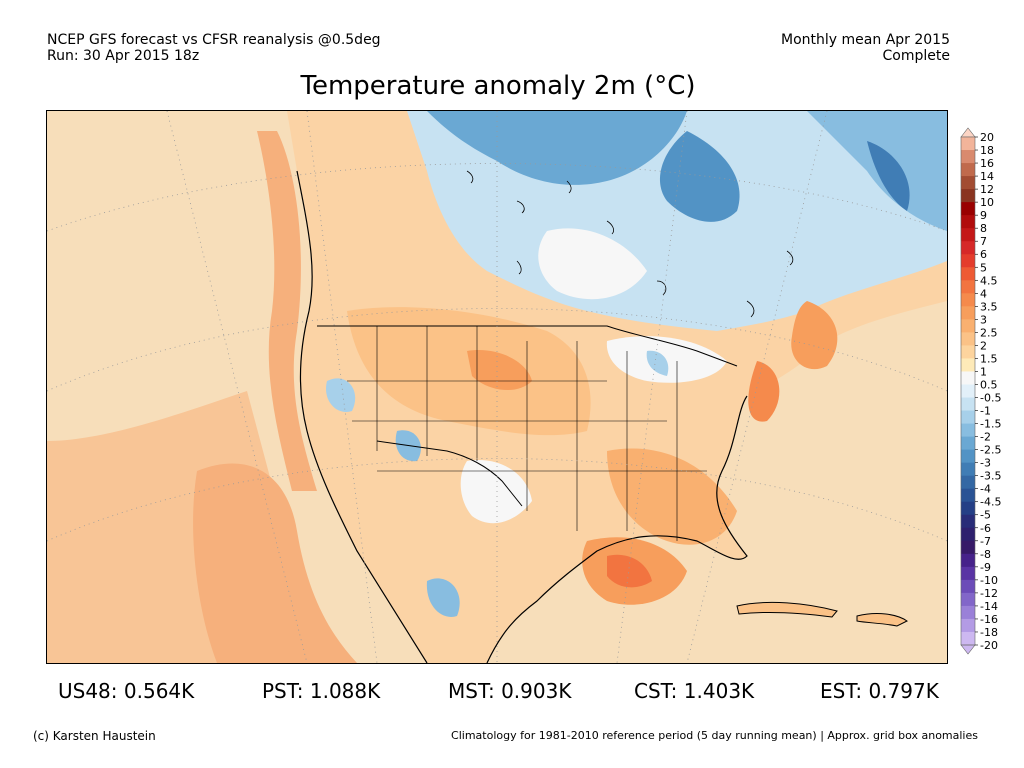  Describe the element at coordinates (499, 370) in the screenshot. I see `plains-warm-core` at that location.